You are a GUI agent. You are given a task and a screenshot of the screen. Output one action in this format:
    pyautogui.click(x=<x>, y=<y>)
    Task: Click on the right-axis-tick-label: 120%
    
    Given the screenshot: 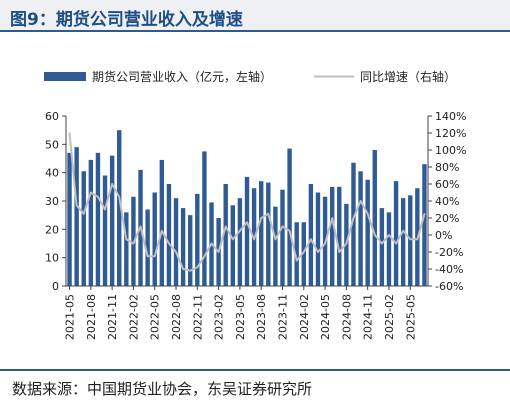 What is the action you would take?
    pyautogui.click(x=450, y=133)
    